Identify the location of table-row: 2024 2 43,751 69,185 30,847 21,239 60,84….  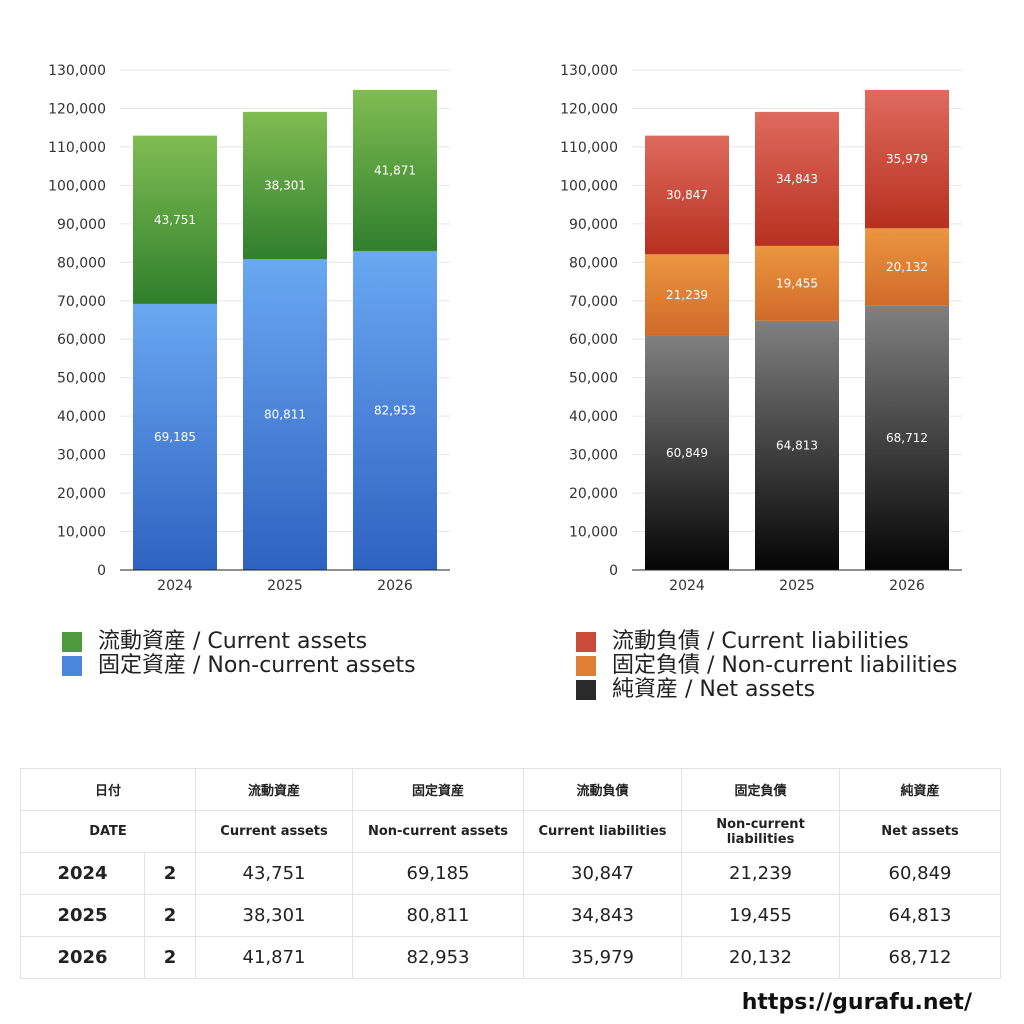
(511, 873).